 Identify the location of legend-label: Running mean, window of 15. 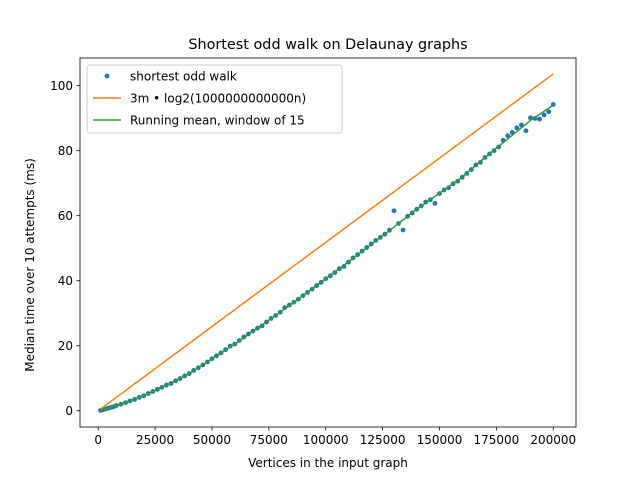
(217, 120).